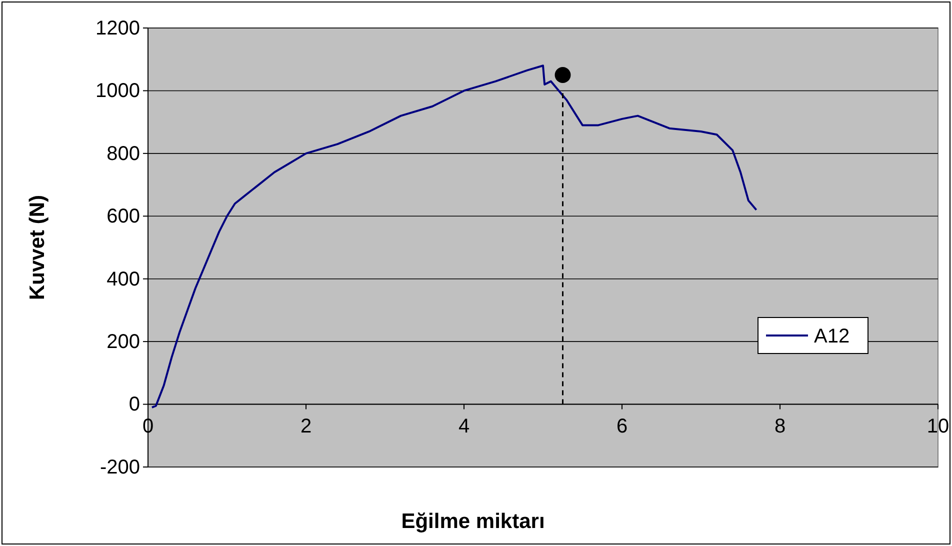 The image size is (952, 546). I want to click on y-tick-label: 200, so click(123, 341).